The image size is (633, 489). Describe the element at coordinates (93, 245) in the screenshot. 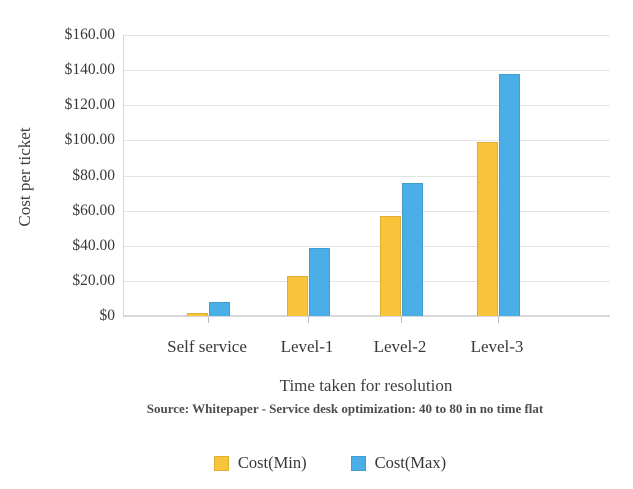

I see `y-tick-label-40-00: $40.00` at that location.